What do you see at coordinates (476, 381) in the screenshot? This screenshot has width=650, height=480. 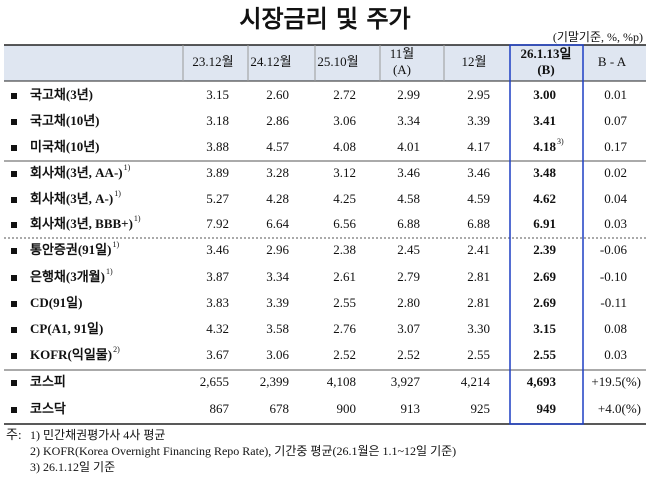 I see `cell-value: 4,214` at bounding box center [476, 381].